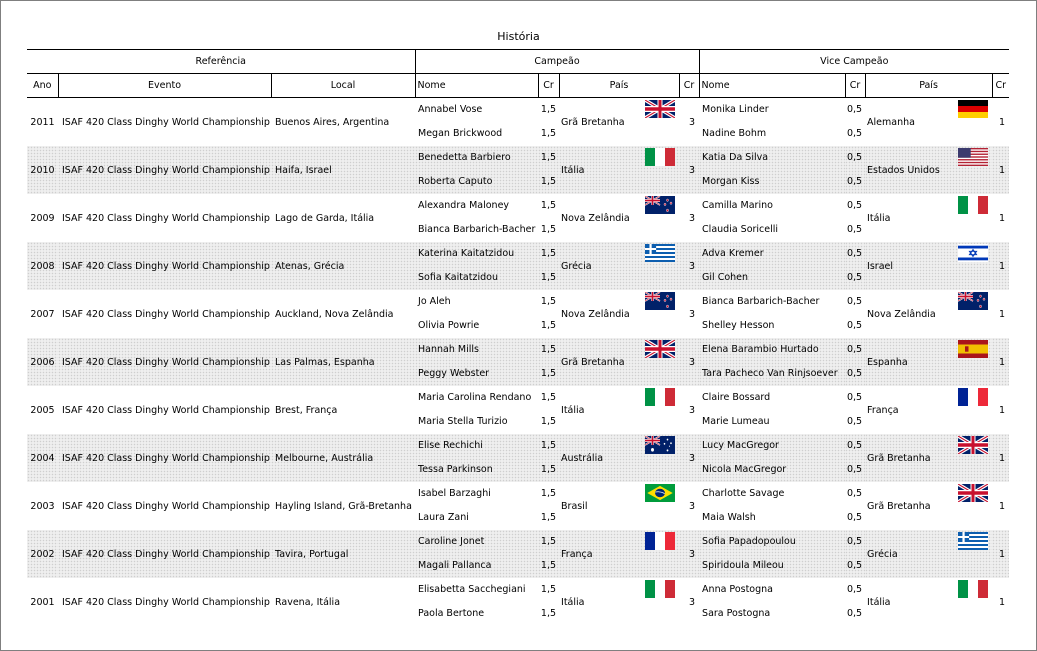 The image size is (1037, 651). I want to click on cell-ano: 2002, so click(42, 554).